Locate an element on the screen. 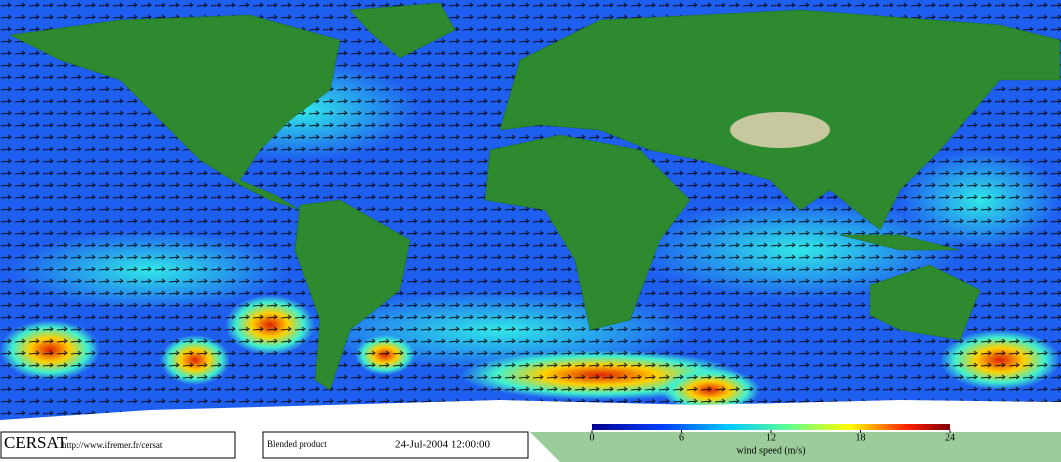  url: http://www.ifremer.fr/cersat is located at coordinates (112, 445).